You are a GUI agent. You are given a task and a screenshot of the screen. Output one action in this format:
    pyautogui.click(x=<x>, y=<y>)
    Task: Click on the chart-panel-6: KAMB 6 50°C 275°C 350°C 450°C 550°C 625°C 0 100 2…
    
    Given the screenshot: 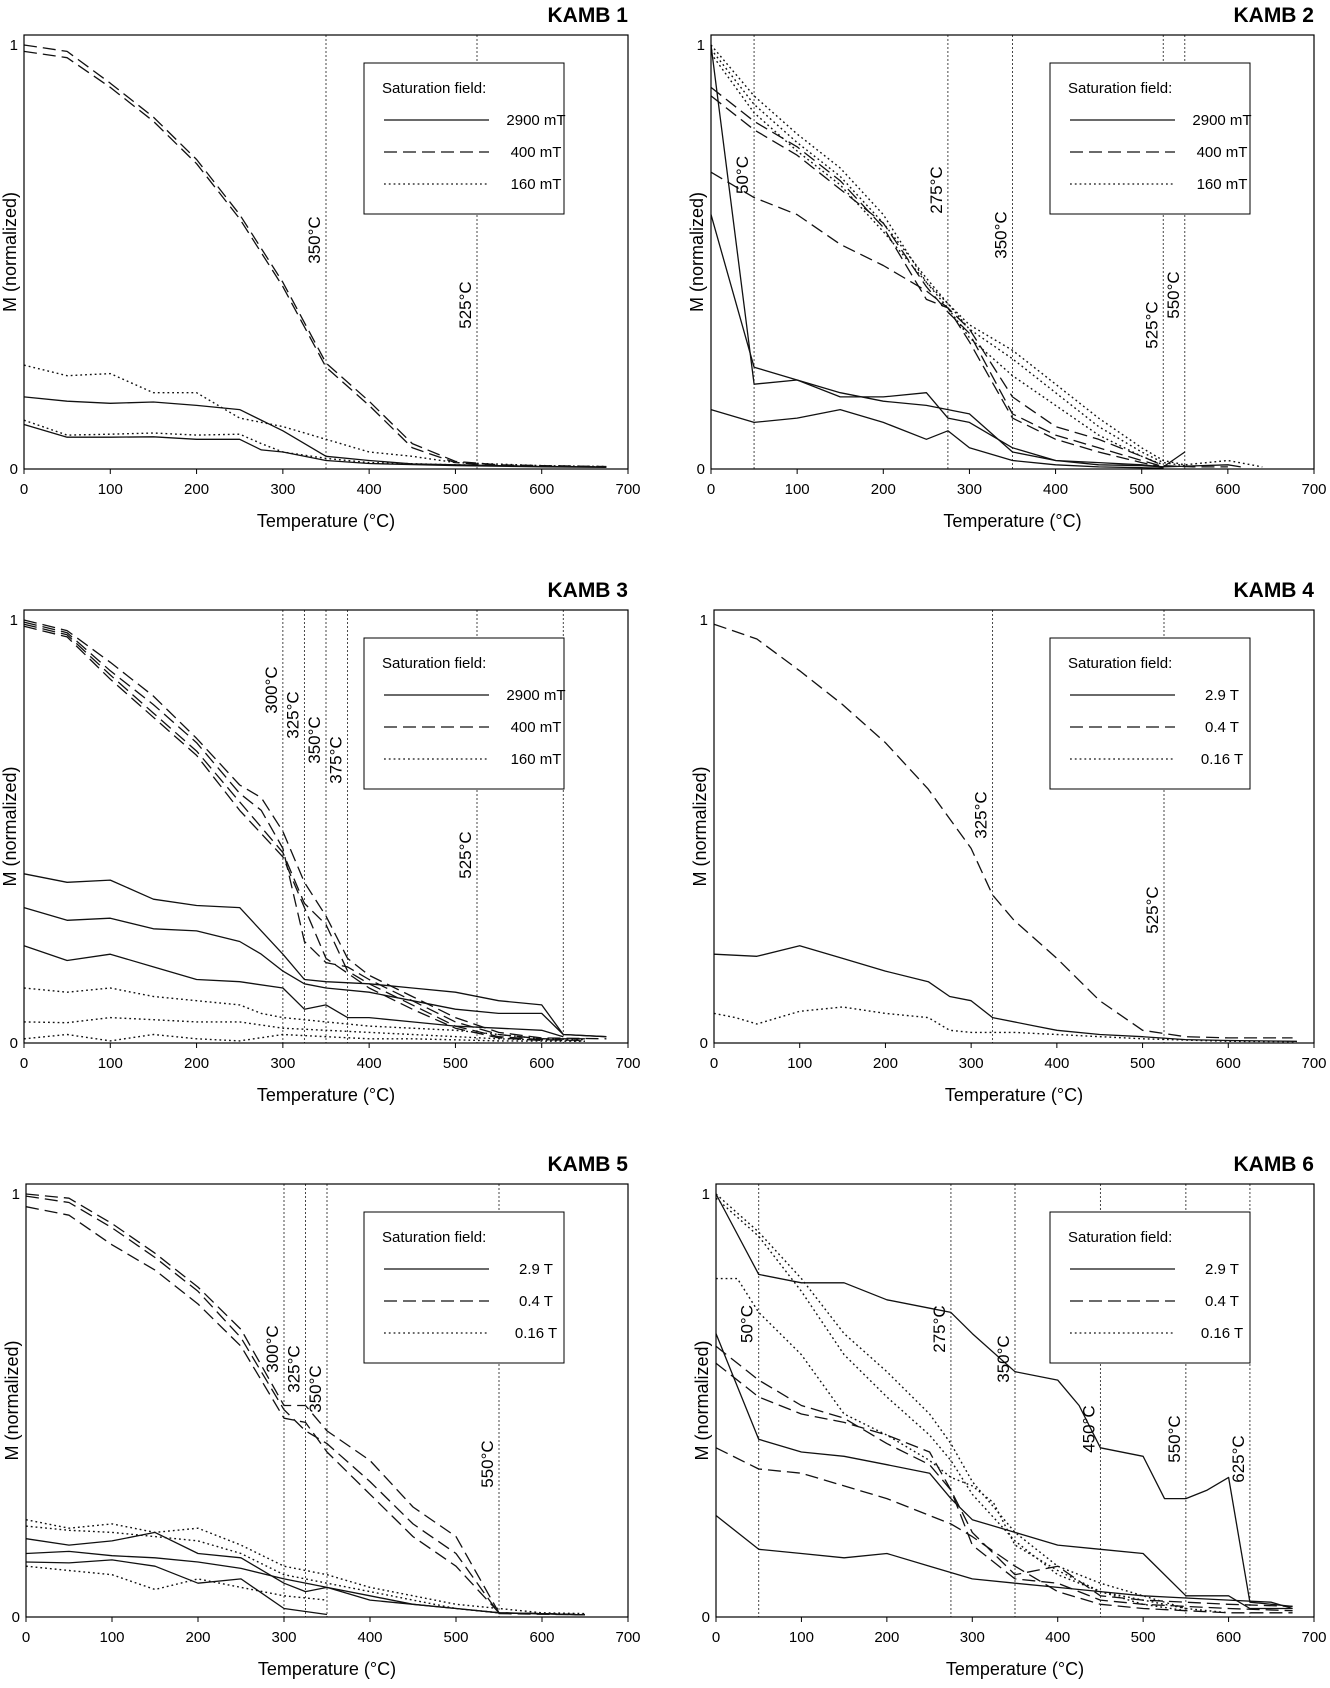 What is the action you would take?
    pyautogui.click(x=1009, y=1416)
    